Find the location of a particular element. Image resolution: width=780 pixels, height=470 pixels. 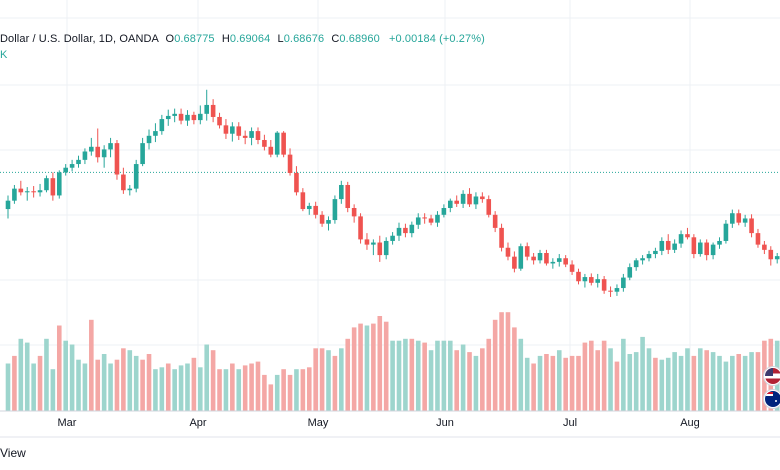

x-tick-label: Apr is located at coordinates (198, 423).